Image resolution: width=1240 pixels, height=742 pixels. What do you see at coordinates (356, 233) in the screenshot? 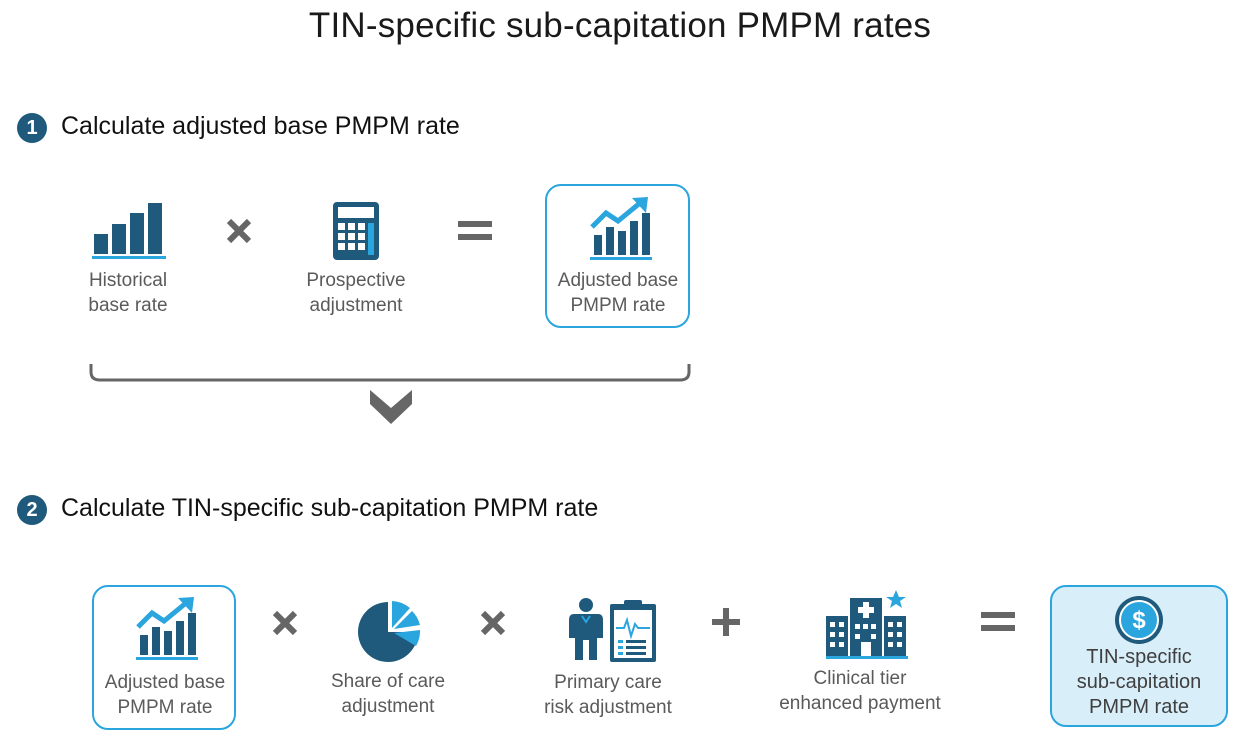
I see `calculator-icon` at bounding box center [356, 233].